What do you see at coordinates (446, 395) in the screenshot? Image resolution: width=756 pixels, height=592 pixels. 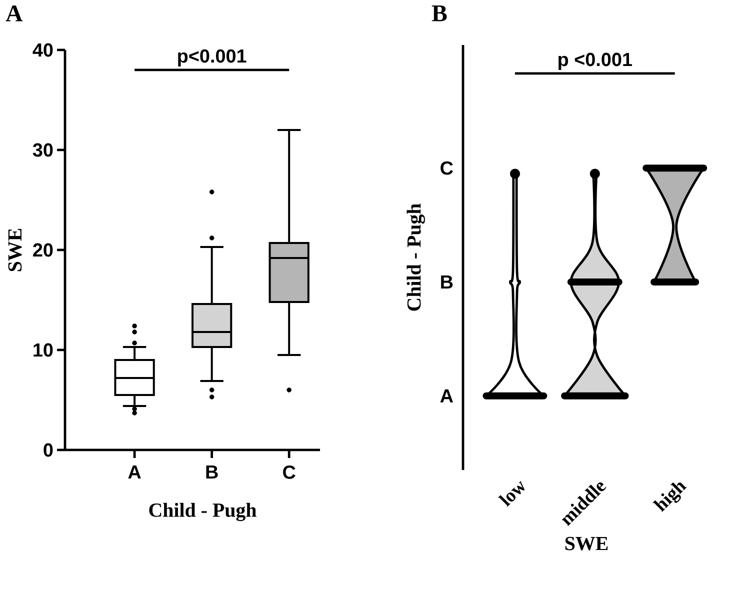 I see `category-label: A` at bounding box center [446, 395].